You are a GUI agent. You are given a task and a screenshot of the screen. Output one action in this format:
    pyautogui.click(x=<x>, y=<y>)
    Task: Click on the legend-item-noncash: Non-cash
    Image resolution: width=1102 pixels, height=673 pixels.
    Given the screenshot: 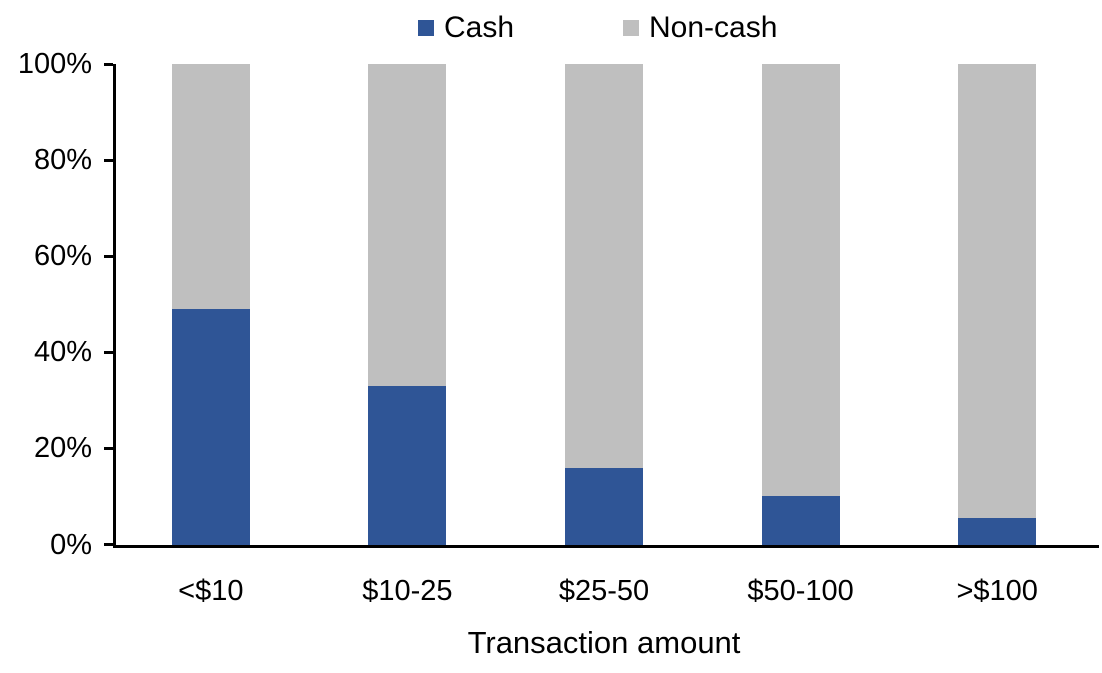 What is the action you would take?
    pyautogui.click(x=700, y=28)
    